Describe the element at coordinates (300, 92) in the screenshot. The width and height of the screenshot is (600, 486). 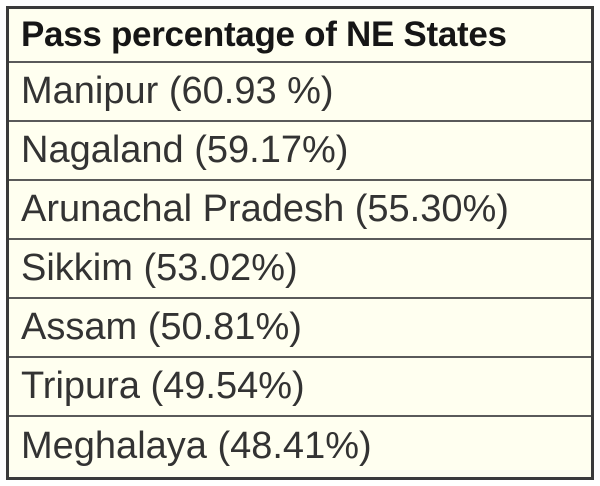
I see `table-row: Manipur (60.93 %)` at that location.